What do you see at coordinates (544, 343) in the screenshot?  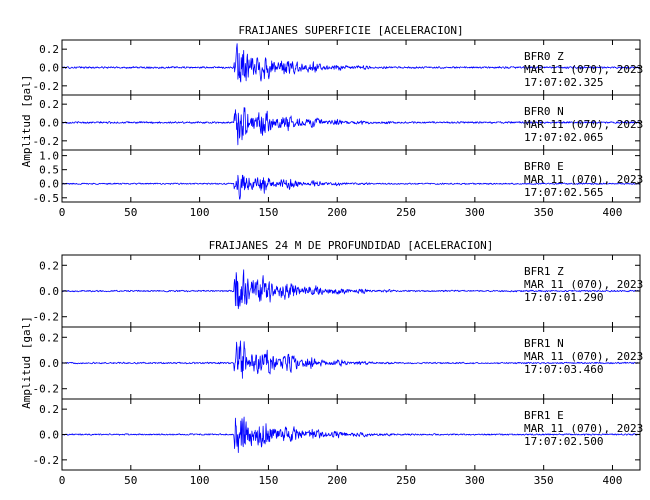 I see `station-label: BFR1 N` at bounding box center [544, 343].